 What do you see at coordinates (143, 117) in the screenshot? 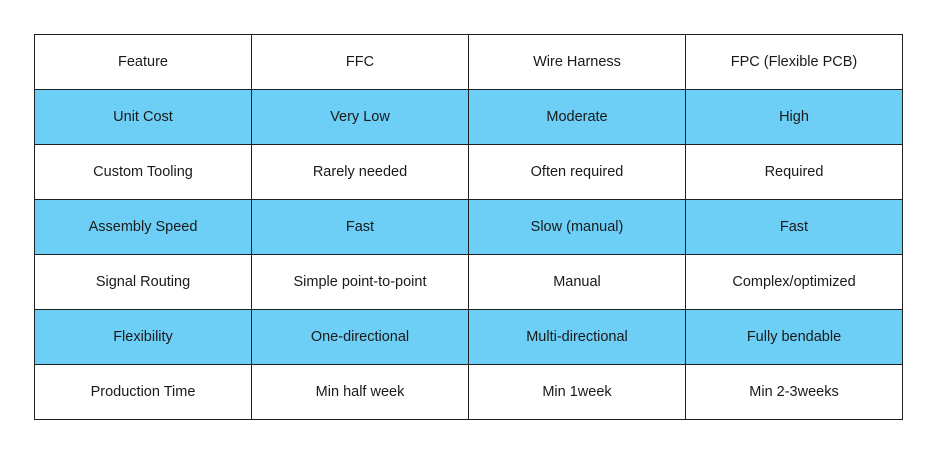
I see `row-label-cell: Unit Cost` at bounding box center [143, 117].